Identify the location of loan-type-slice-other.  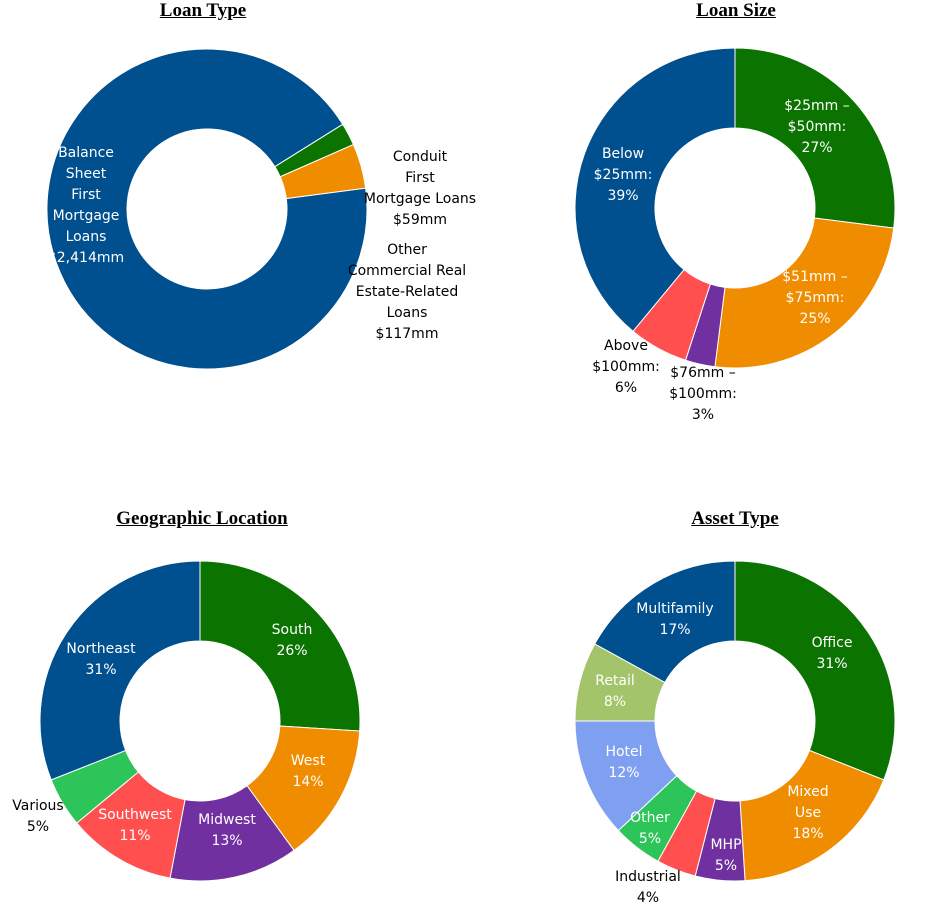
(323, 171).